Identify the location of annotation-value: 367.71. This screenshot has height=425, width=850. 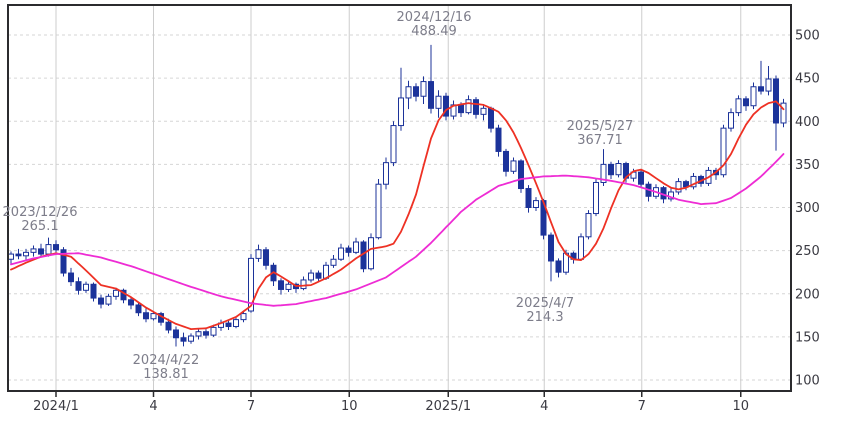
(600, 140).